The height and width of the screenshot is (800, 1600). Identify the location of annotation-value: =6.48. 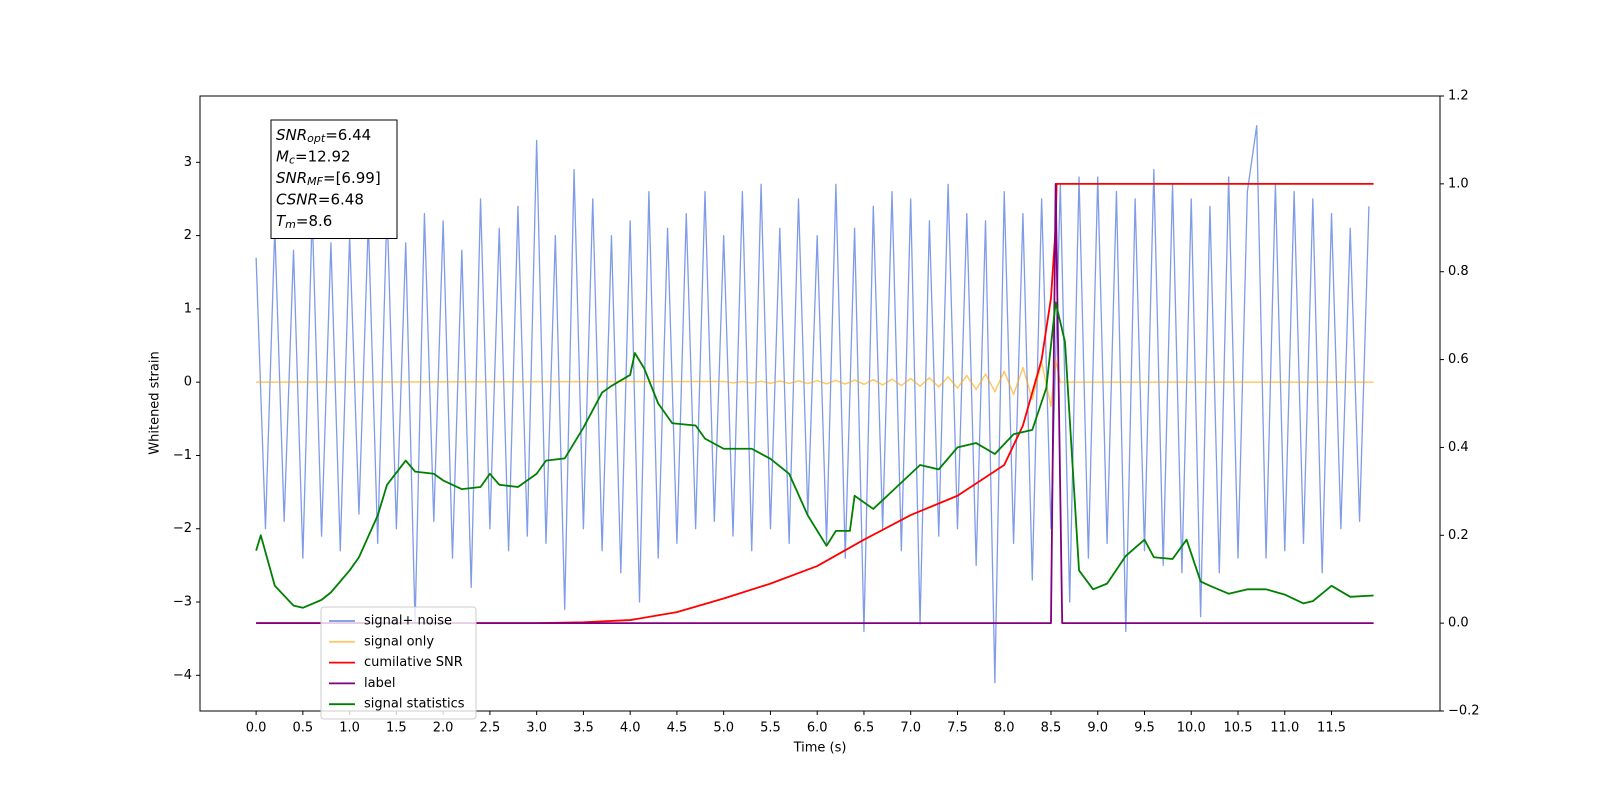
(341, 199).